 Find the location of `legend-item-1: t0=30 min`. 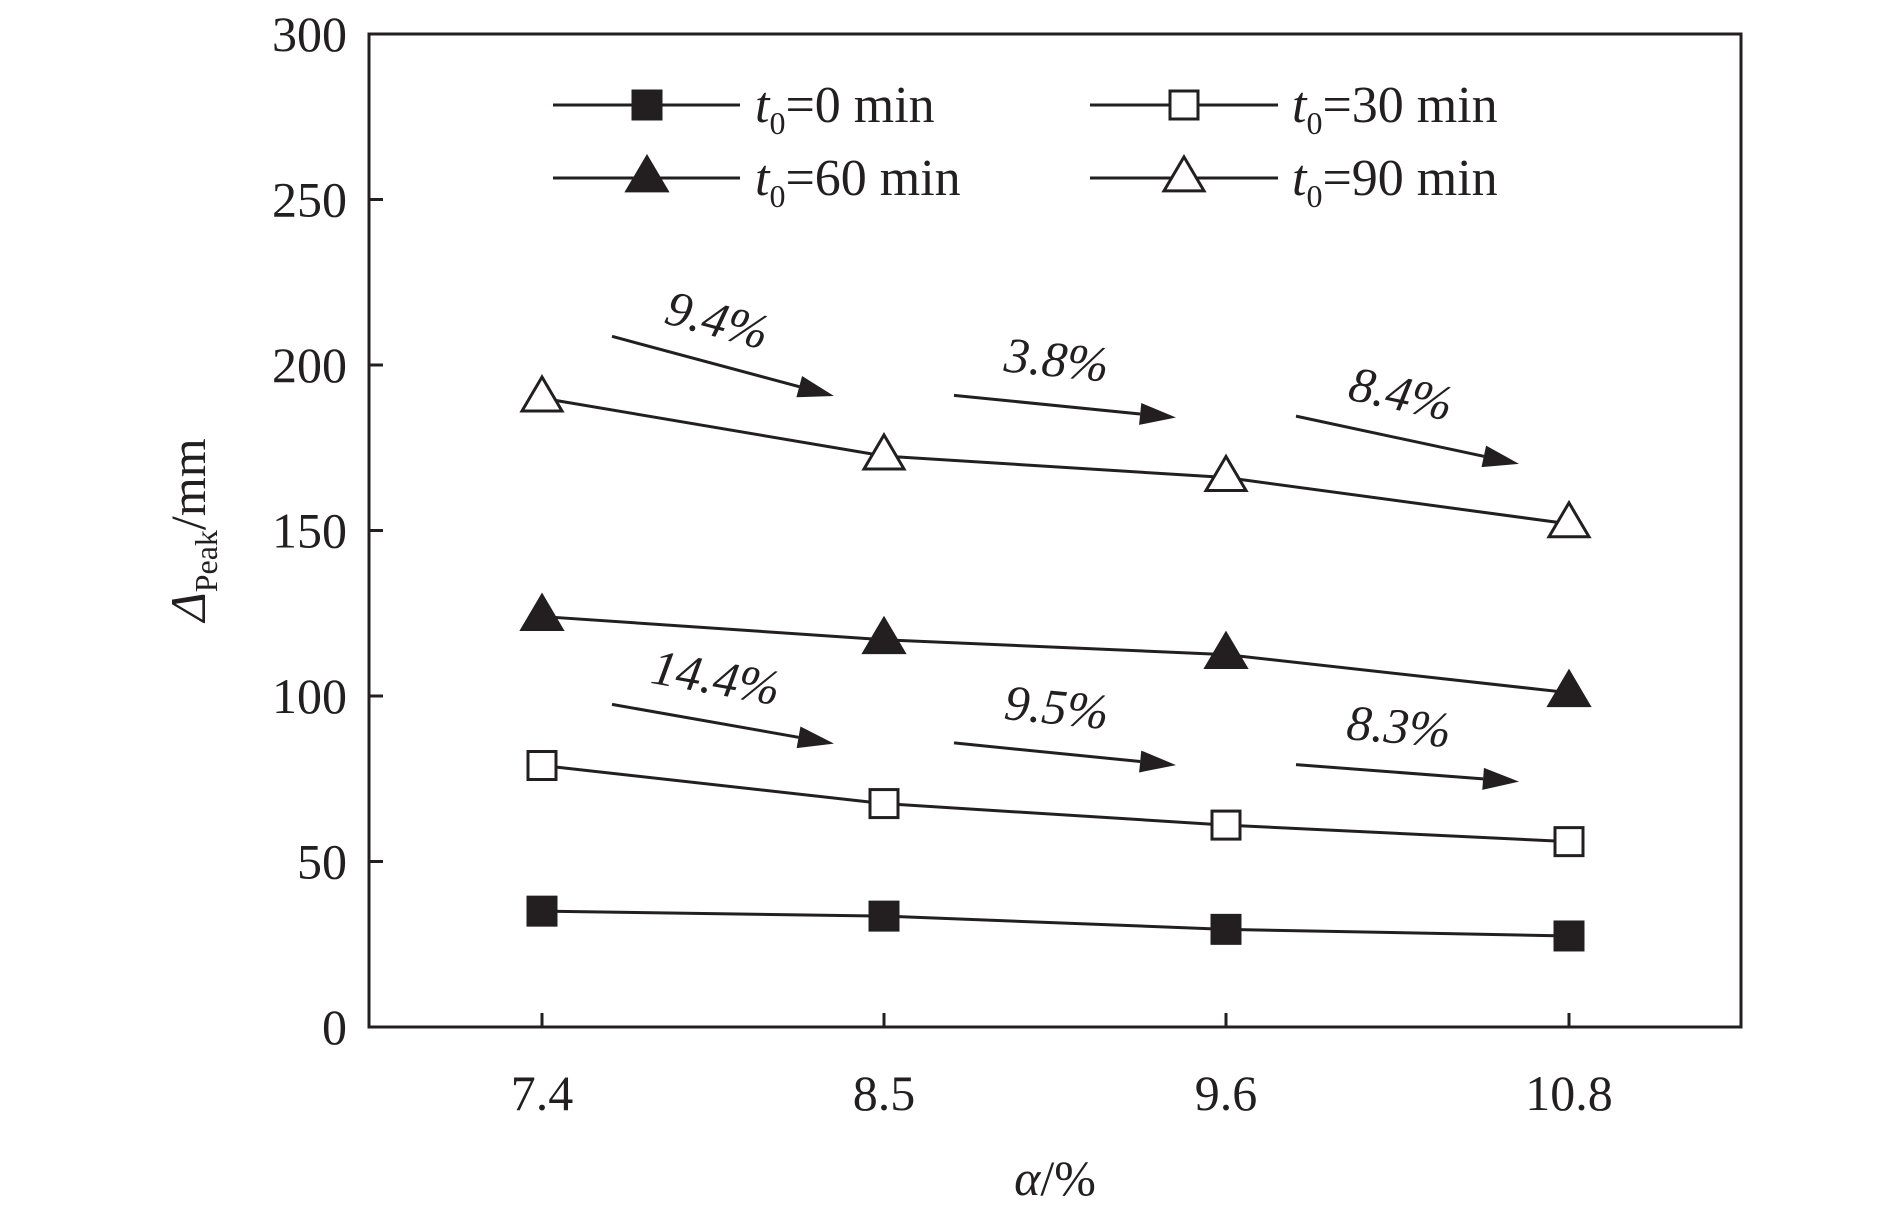

legend-item-1: t0=30 min is located at coordinates (1294, 109).